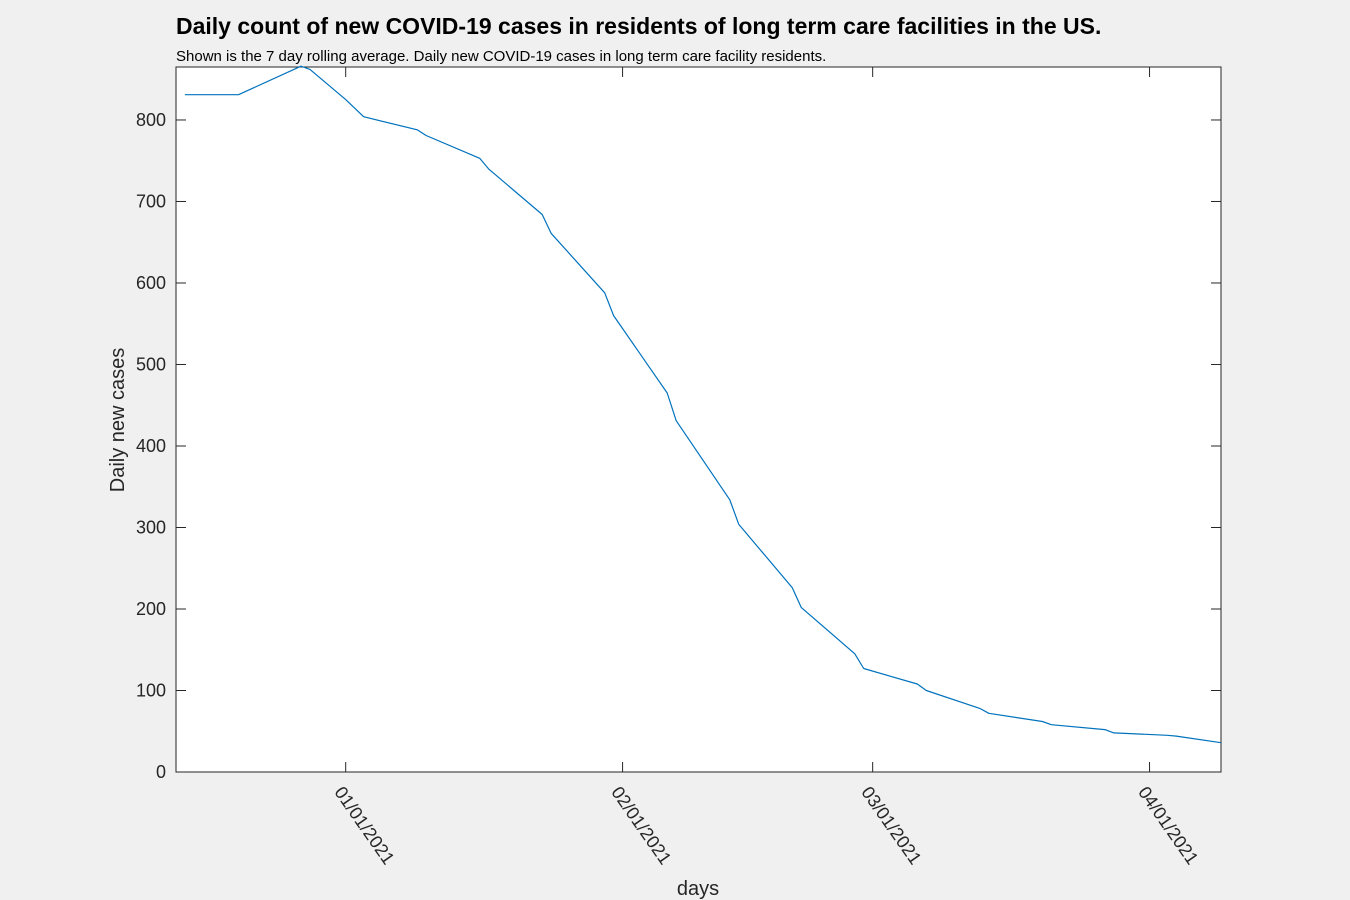  I want to click on y-tick-label: 300, so click(151, 527).